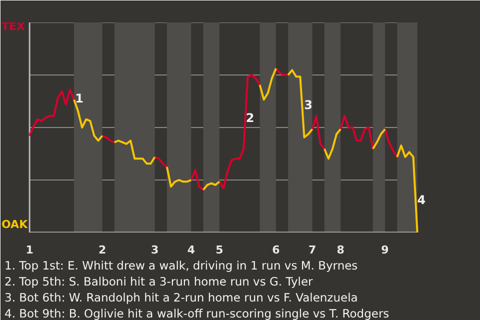  What do you see at coordinates (15, 224) in the screenshot?
I see `text: OAK` at bounding box center [15, 224].